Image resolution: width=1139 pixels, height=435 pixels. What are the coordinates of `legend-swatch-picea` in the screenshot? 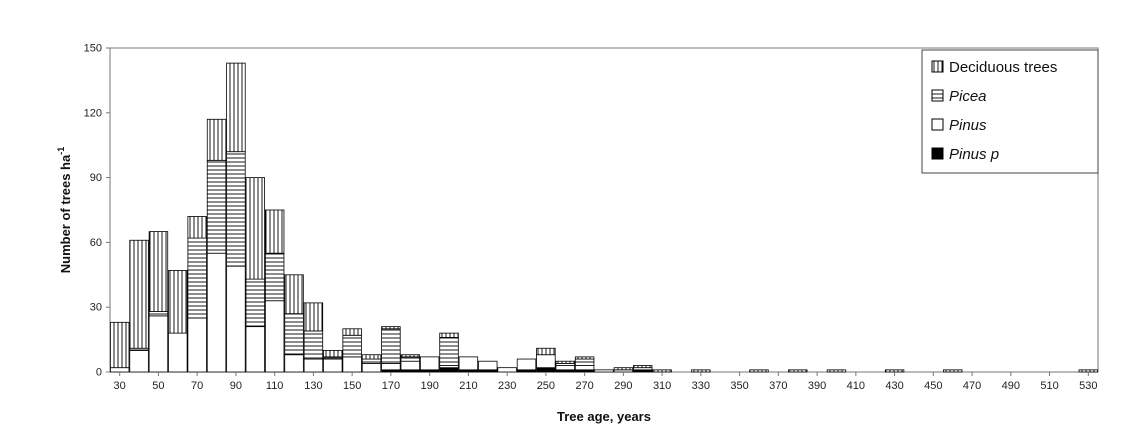 It's located at (937, 95).